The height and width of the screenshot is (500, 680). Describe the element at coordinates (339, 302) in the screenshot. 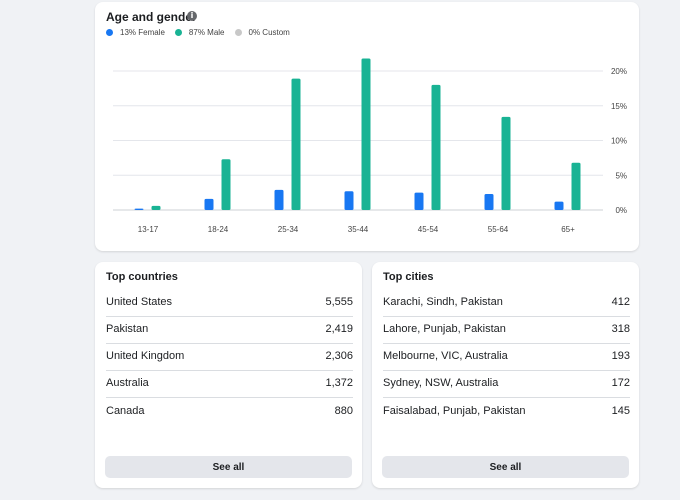

I see `country-count: 5,555` at that location.